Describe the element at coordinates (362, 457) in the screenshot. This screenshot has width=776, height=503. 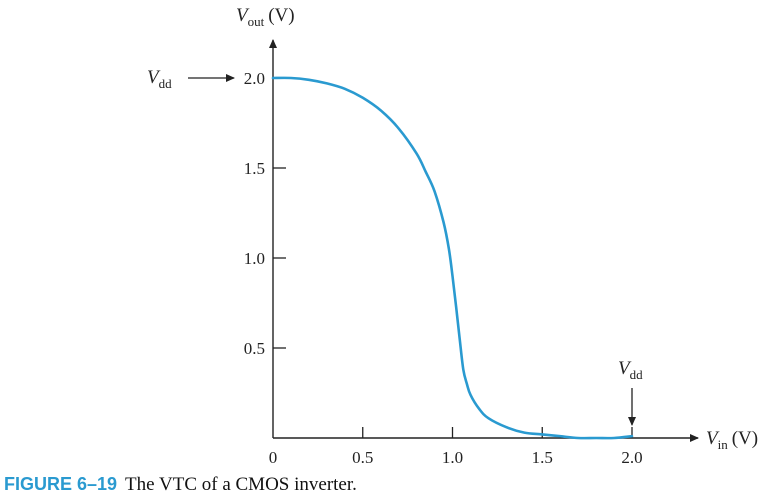
I see `x-tick-label: 0.5` at that location.